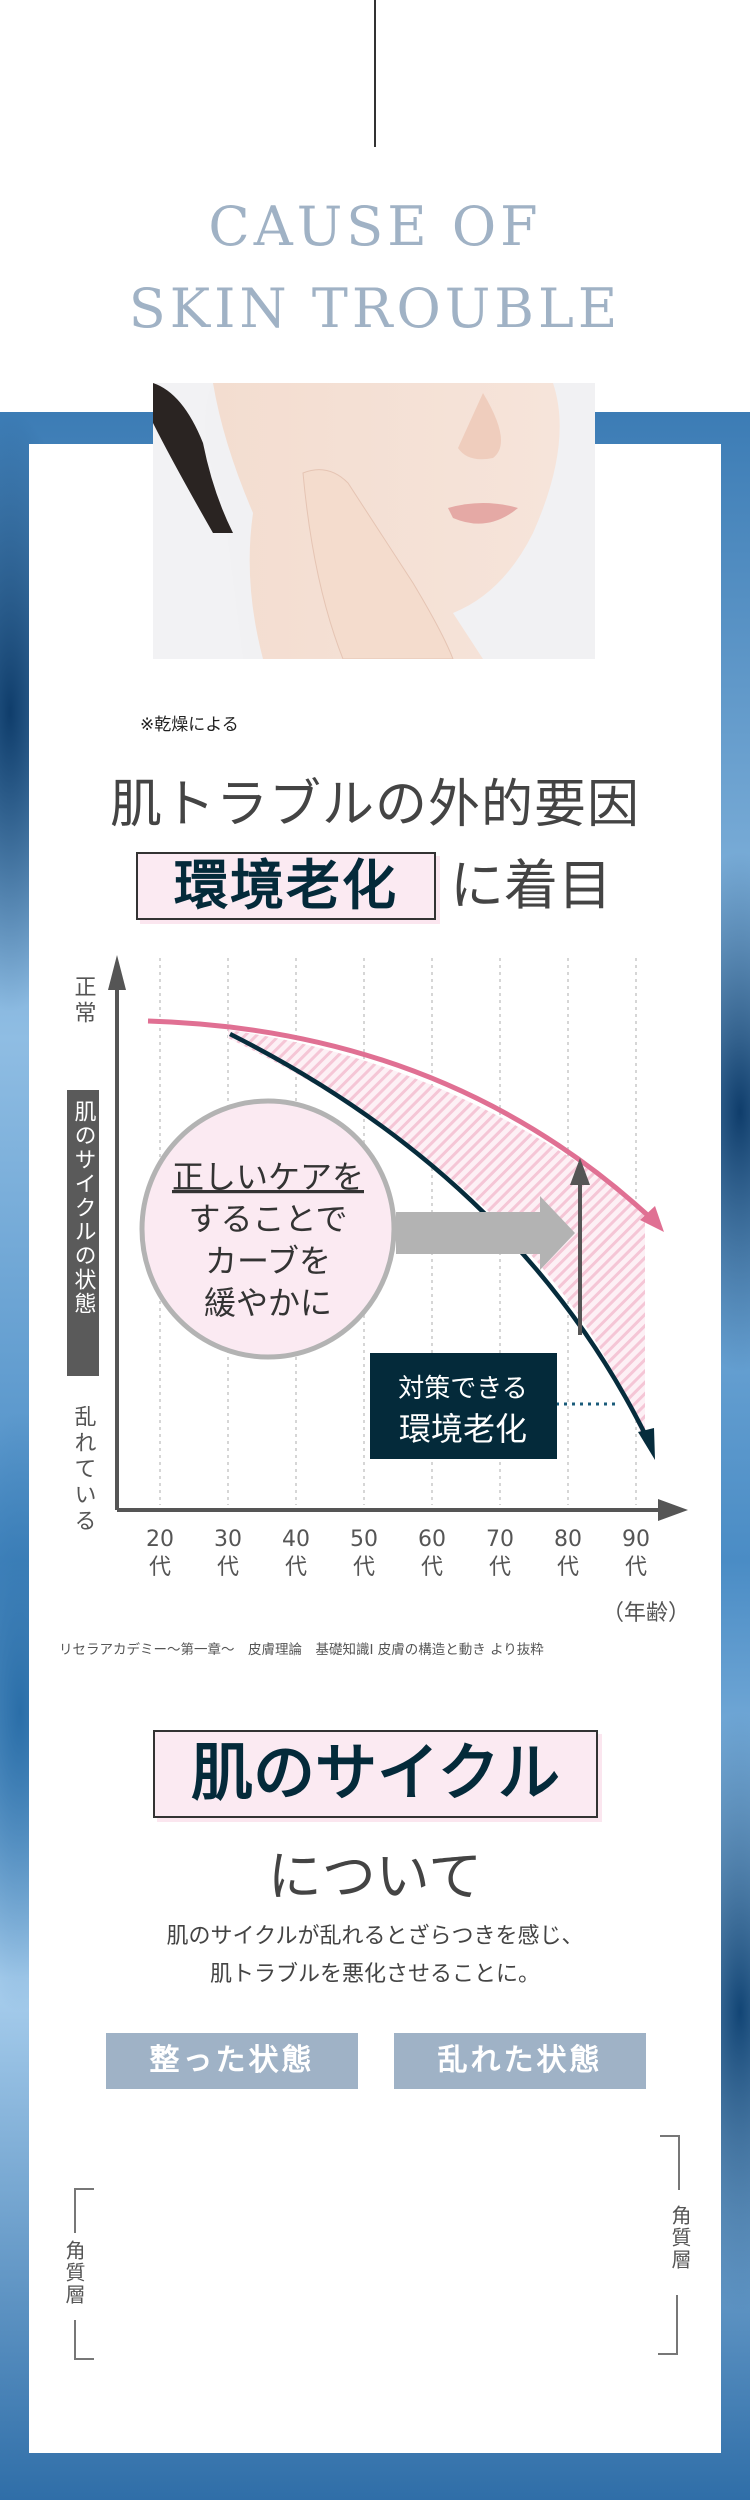 The image size is (750, 2500). I want to click on skin-cycle-subheading: について, so click(375, 1876).